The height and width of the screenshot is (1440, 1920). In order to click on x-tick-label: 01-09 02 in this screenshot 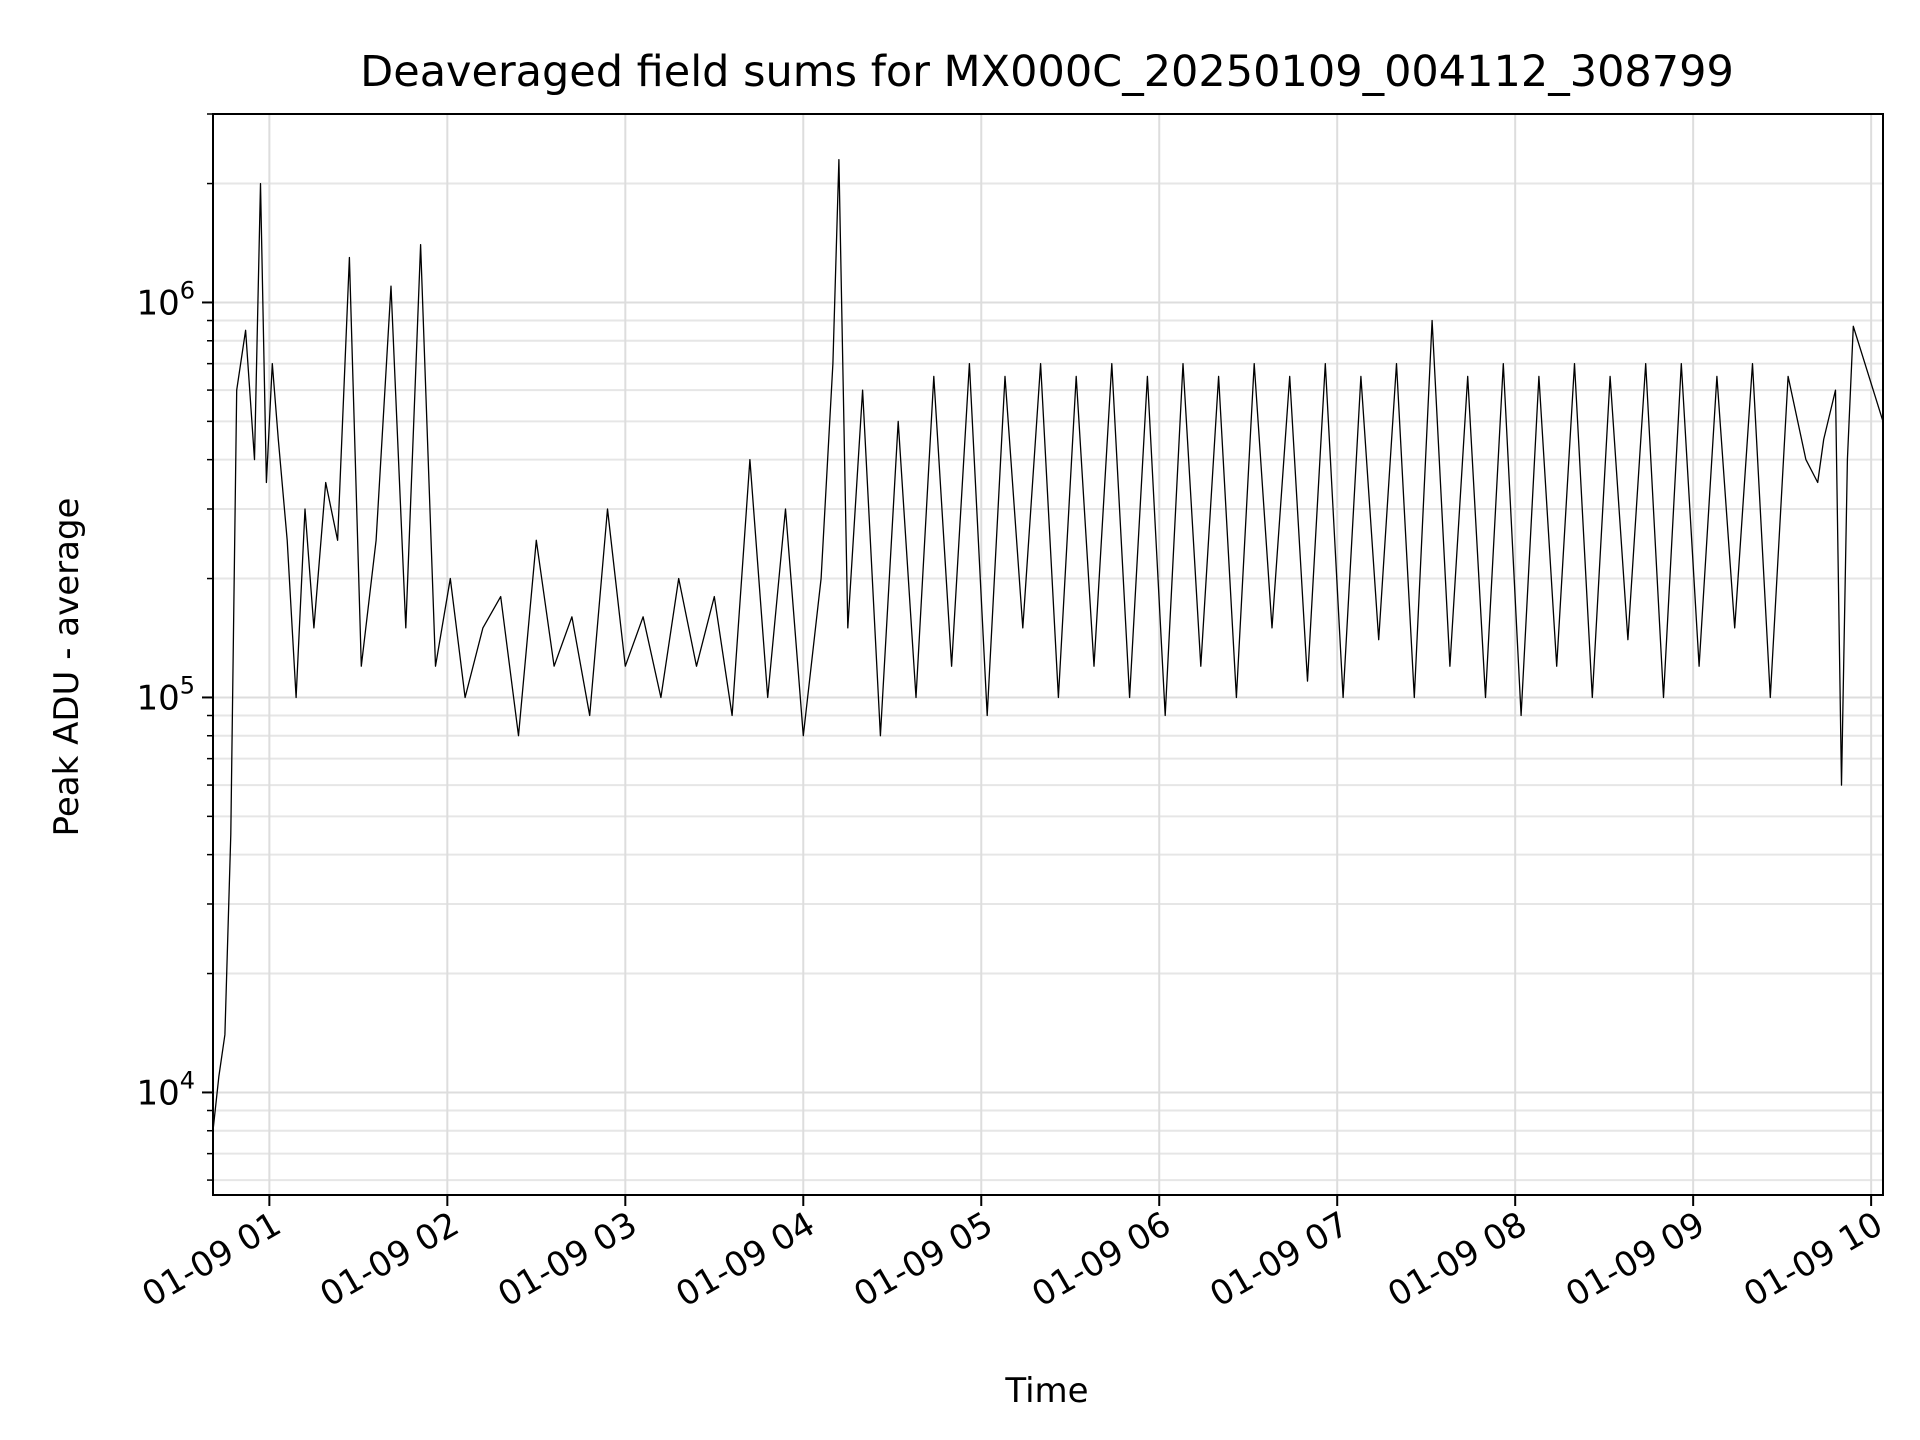, I will do `click(389, 1259)`.